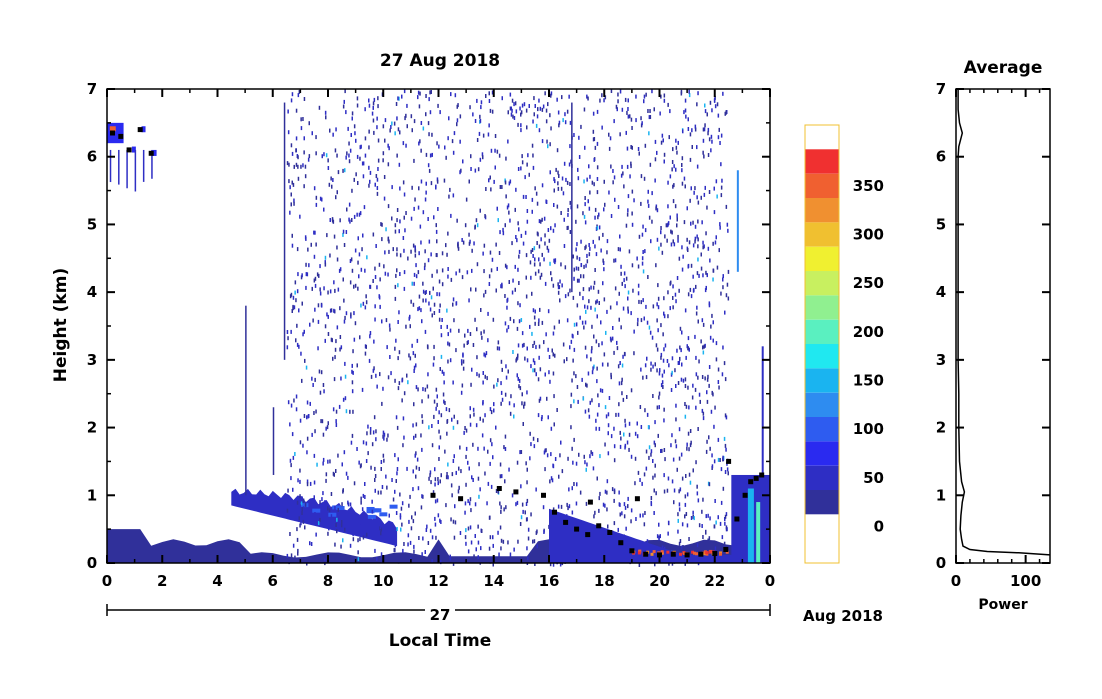 The width and height of the screenshot is (1102, 699). I want to click on avg-y-tick-label: 7, so click(941, 89).